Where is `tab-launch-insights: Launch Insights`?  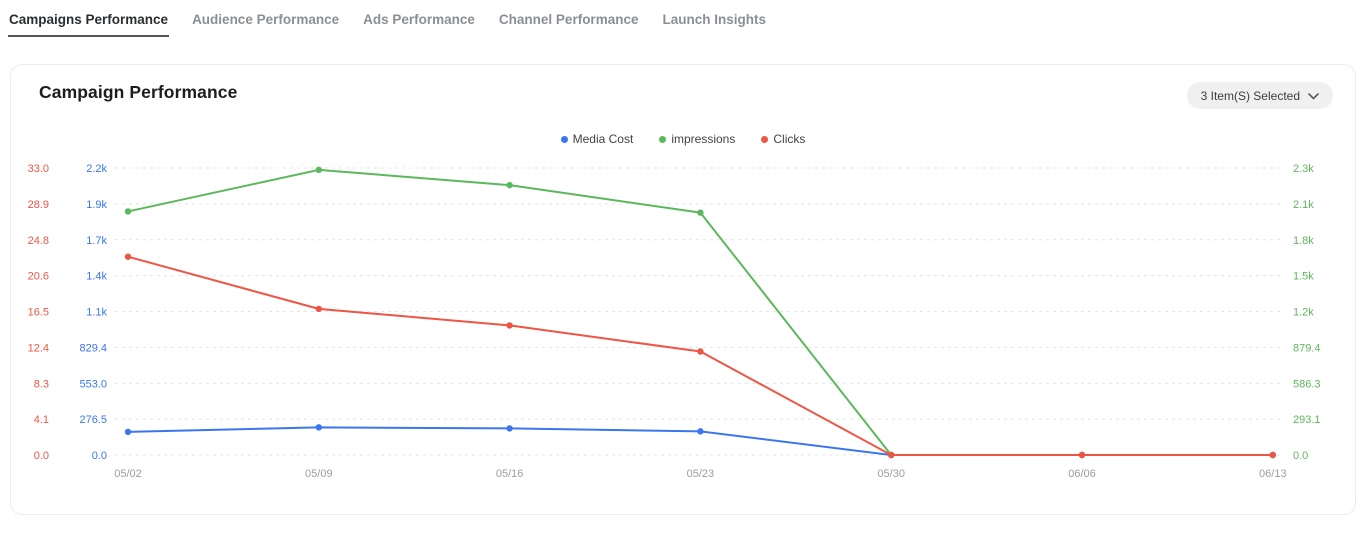
tab-launch-insights: Launch Insights is located at coordinates (714, 24).